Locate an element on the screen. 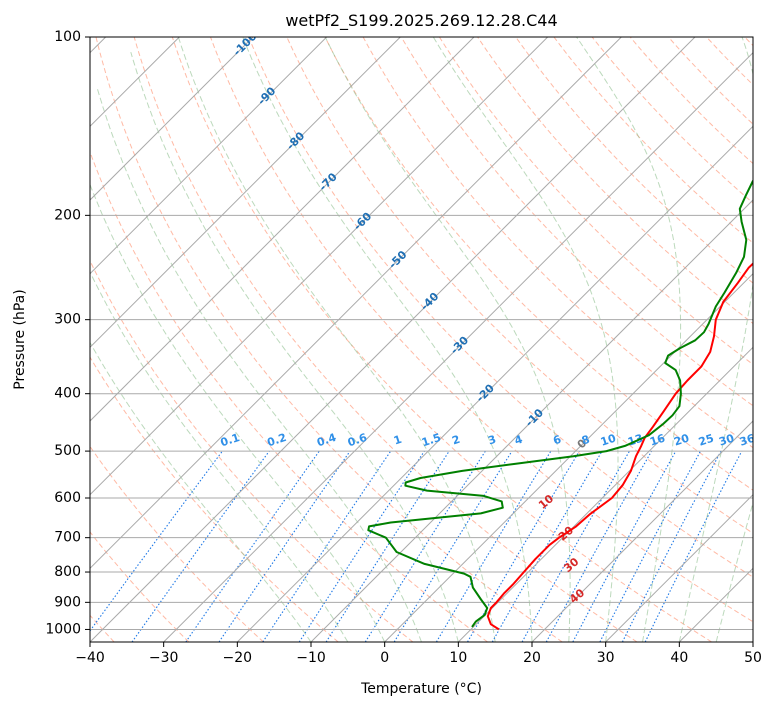 The image size is (775, 708). mixing-ratio-label: 0.2 is located at coordinates (277, 440).